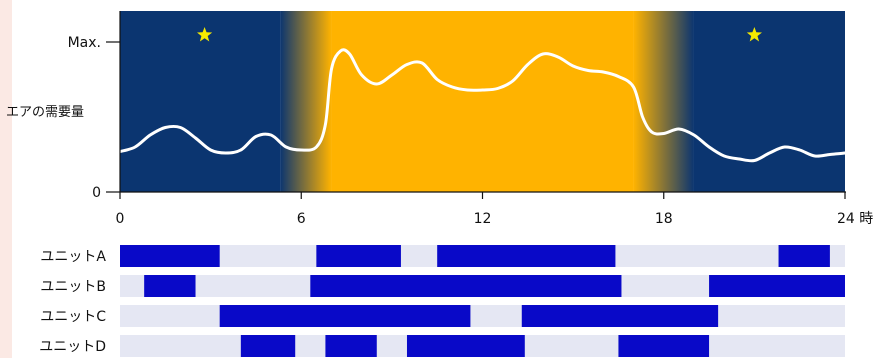 This screenshot has height=358, width=880. I want to click on x-tick-label: 18, so click(664, 219).